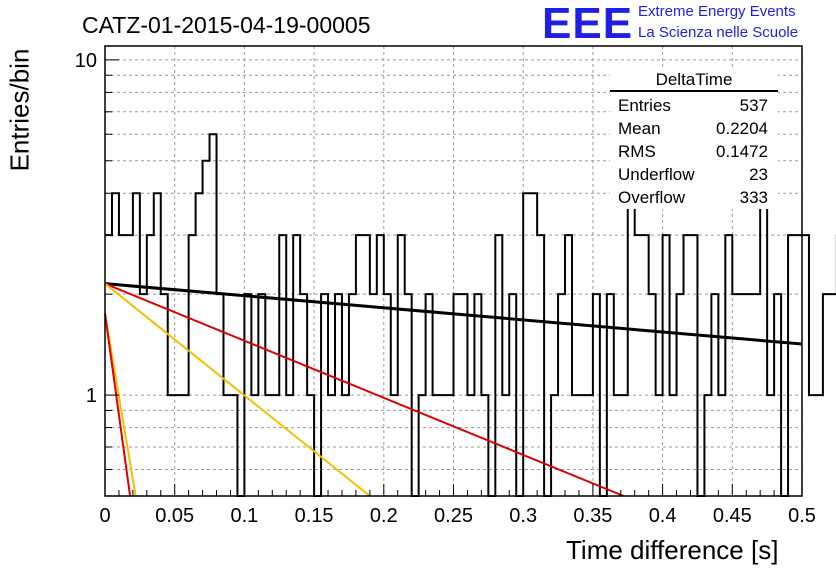 The height and width of the screenshot is (572, 836). What do you see at coordinates (588, 24) in the screenshot?
I see `eee-logo: EEE` at bounding box center [588, 24].